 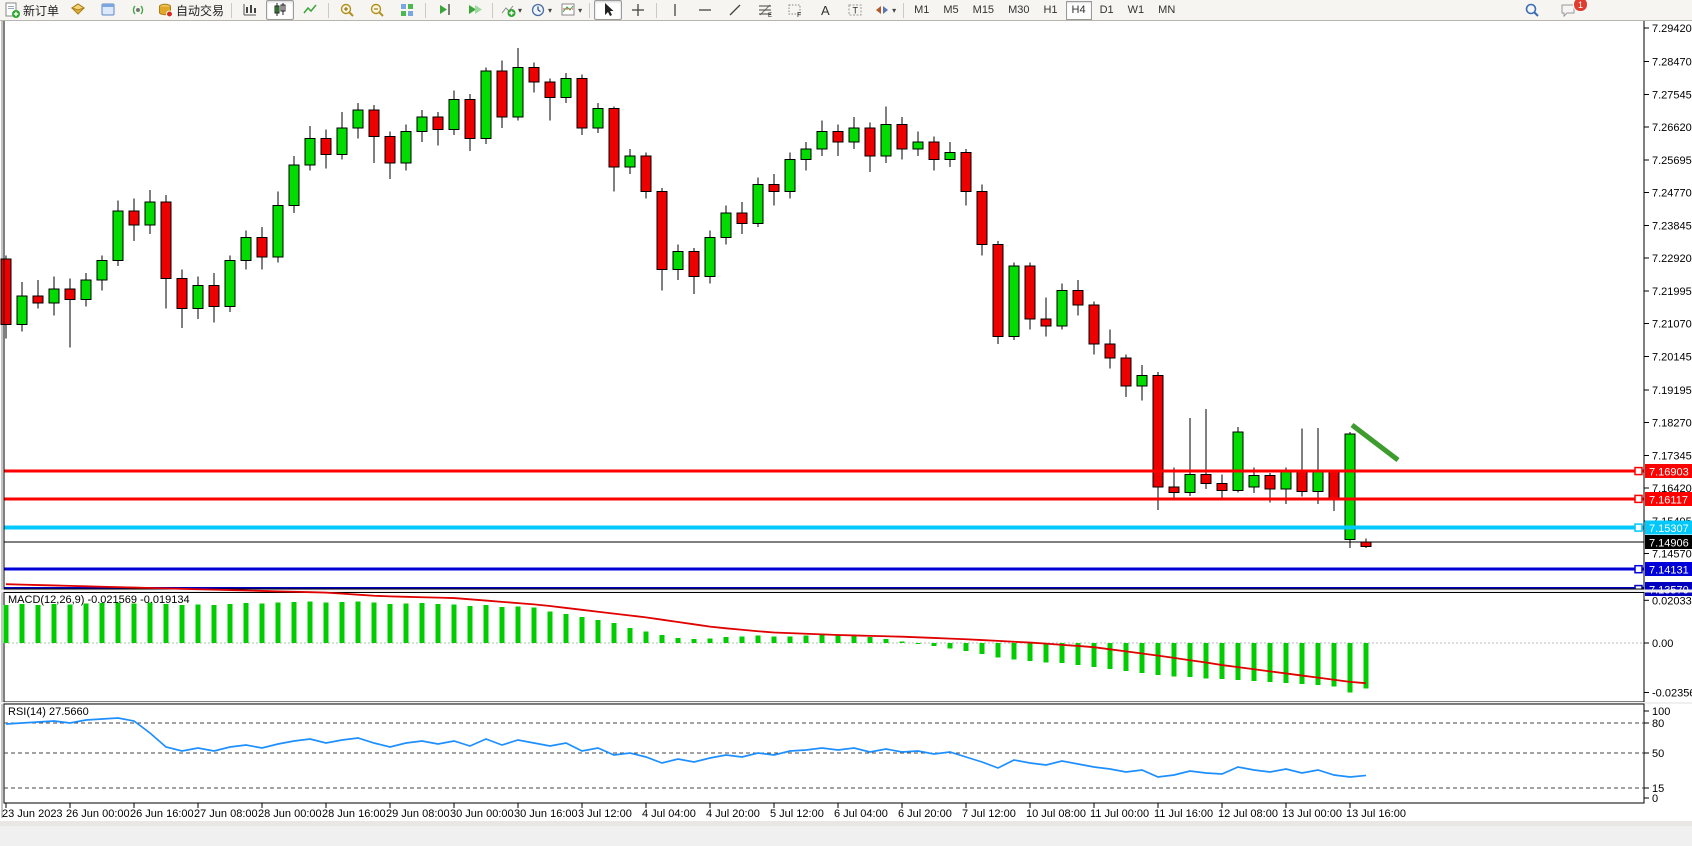 What do you see at coordinates (824, 527) in the screenshot?
I see `support-line-cyan` at bounding box center [824, 527].